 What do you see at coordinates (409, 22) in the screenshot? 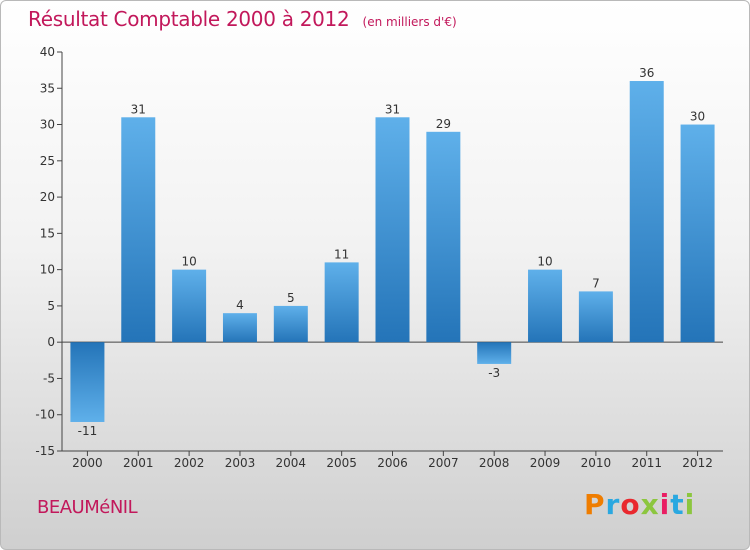
I see `chart-subtitle: (en milliers d'€)` at bounding box center [409, 22].